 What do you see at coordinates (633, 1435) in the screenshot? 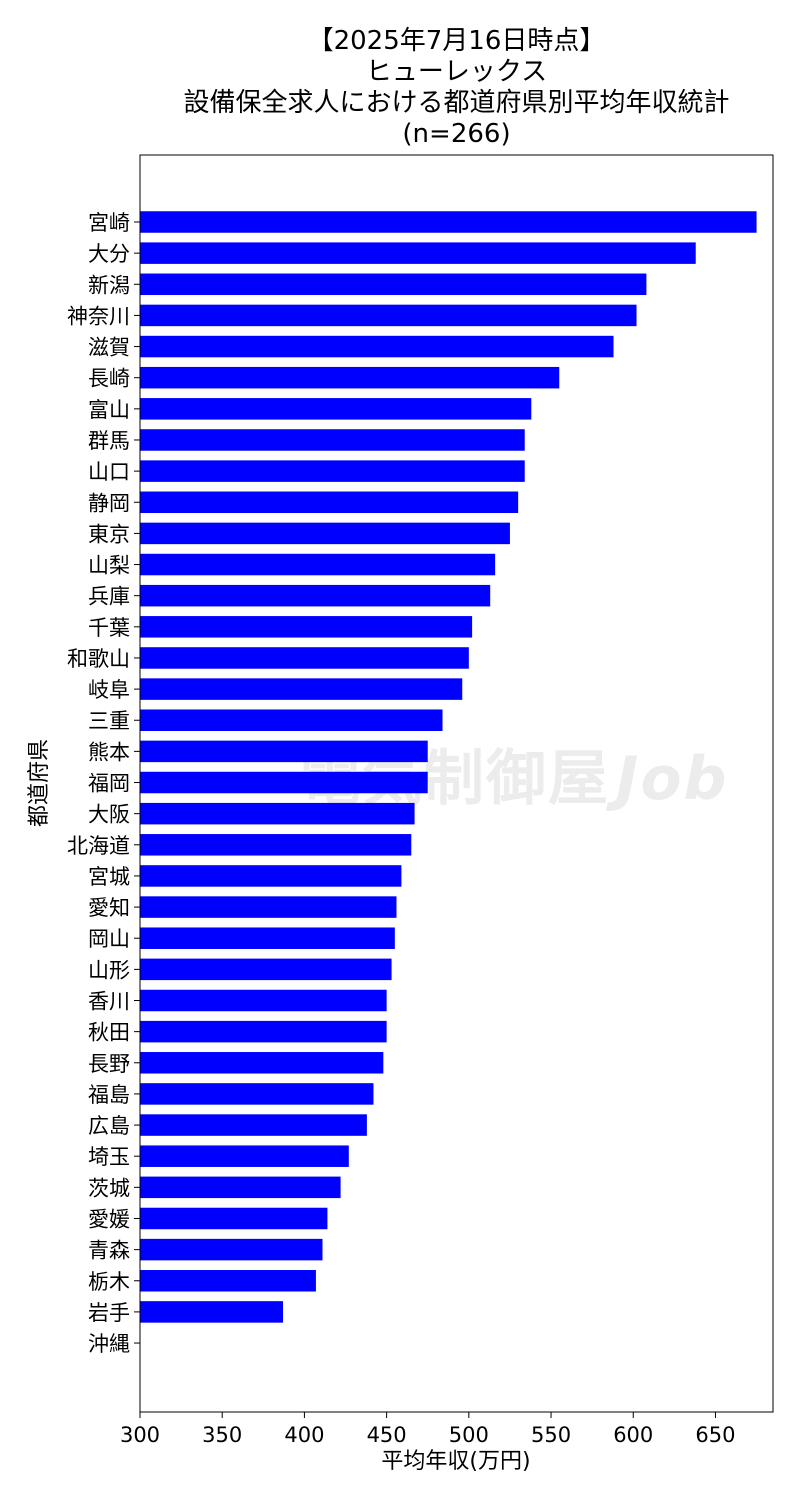
I see `x-tick-label: 600` at bounding box center [633, 1435].